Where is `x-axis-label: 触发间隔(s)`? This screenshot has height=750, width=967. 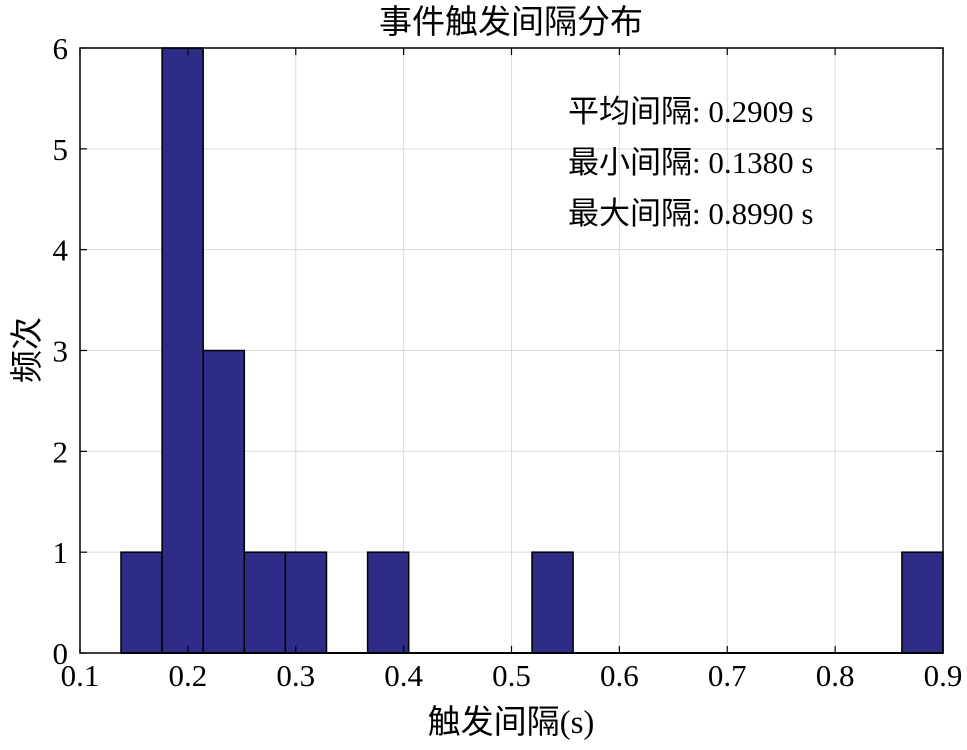
x-axis-label: 触发间隔(s) is located at coordinates (511, 722).